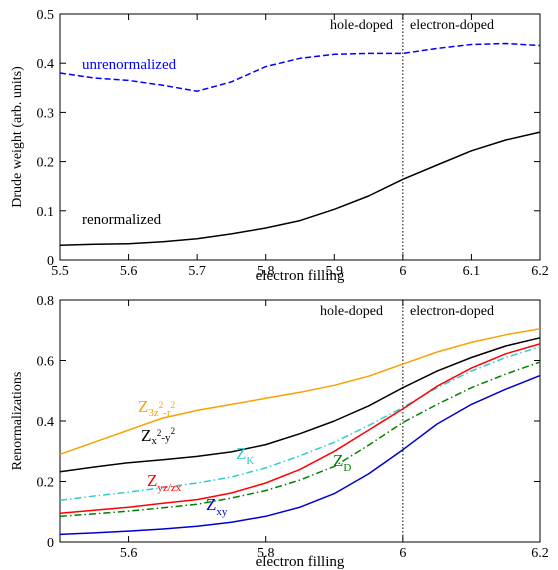 The height and width of the screenshot is (570, 558). I want to click on y-tick-label: 0.3, so click(46, 113).